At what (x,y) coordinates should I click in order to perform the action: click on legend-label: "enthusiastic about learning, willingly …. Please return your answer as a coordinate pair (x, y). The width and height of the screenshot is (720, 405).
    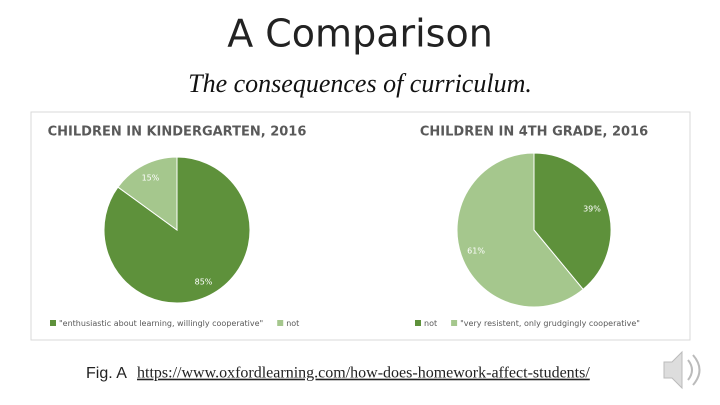
    Looking at the image, I should click on (161, 323).